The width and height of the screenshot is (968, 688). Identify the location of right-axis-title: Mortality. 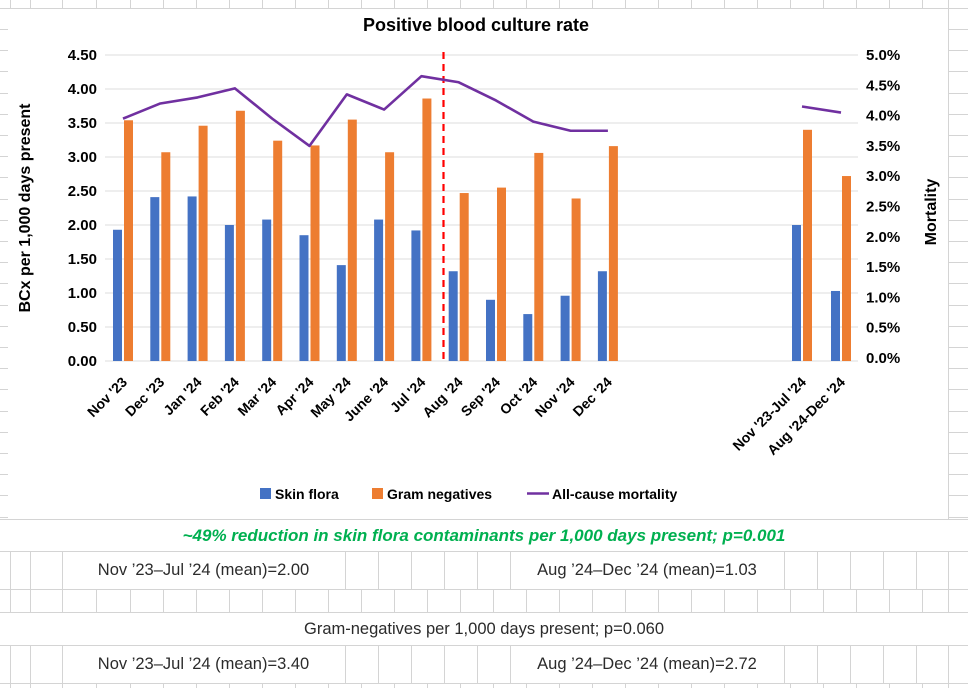
(931, 212).